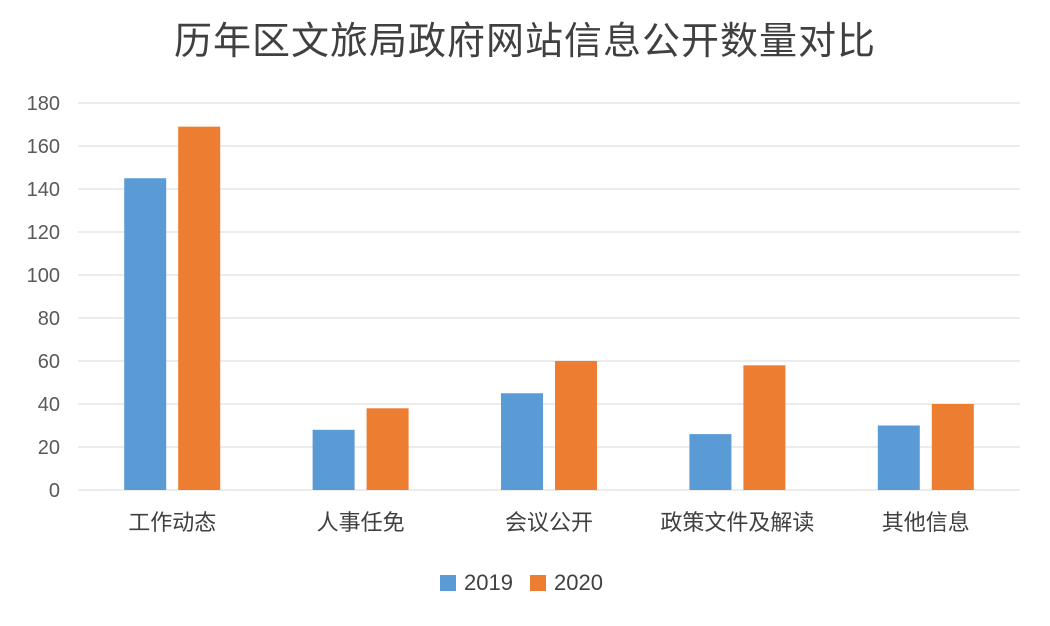 Image resolution: width=1050 pixels, height=626 pixels. What do you see at coordinates (488, 582) in the screenshot?
I see `legend-label-2019: 2019` at bounding box center [488, 582].